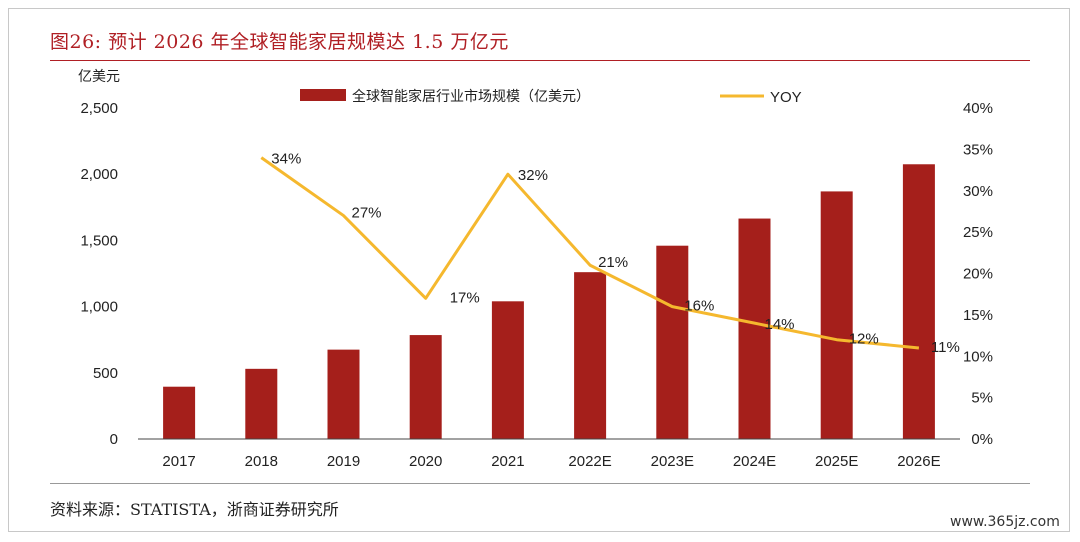 The image size is (1080, 542). I want to click on x-axis-tick-label: 2019, so click(343, 461).